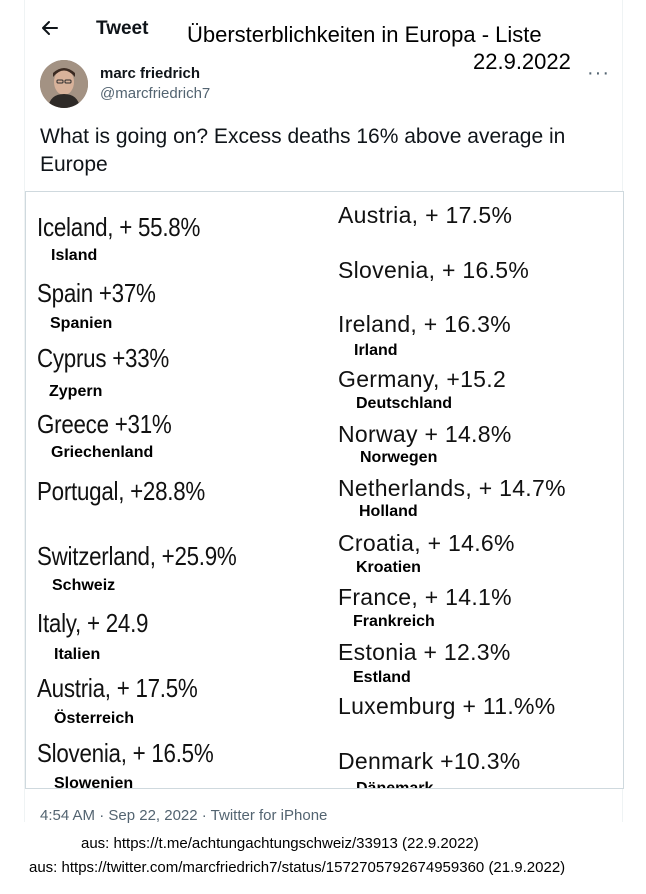 This screenshot has width=646, height=894. Describe the element at coordinates (121, 491) in the screenshot. I see `list-item: Portugal, +28.8%` at that location.